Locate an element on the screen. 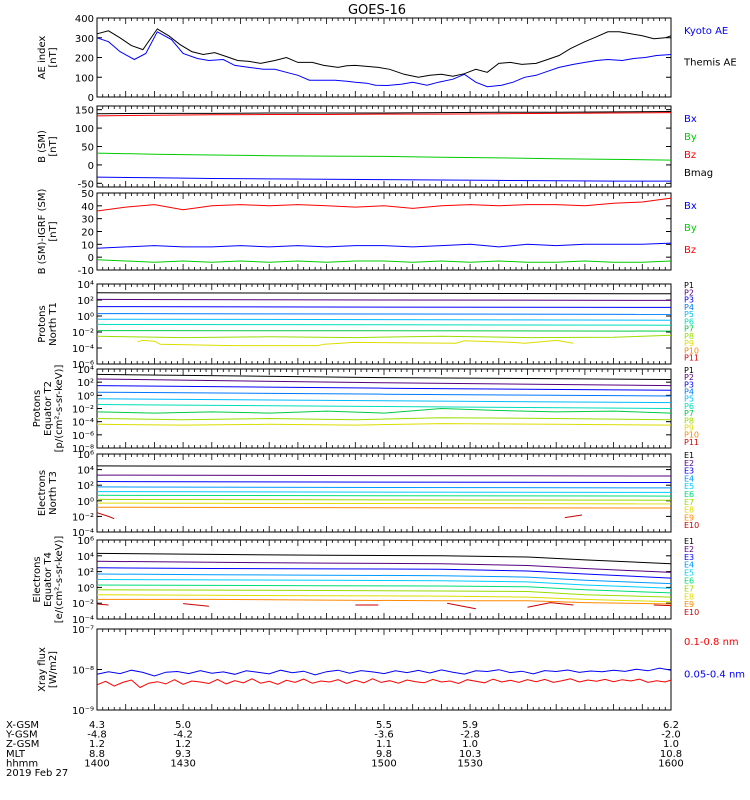  series-line-e5 is located at coordinates (384, 584).